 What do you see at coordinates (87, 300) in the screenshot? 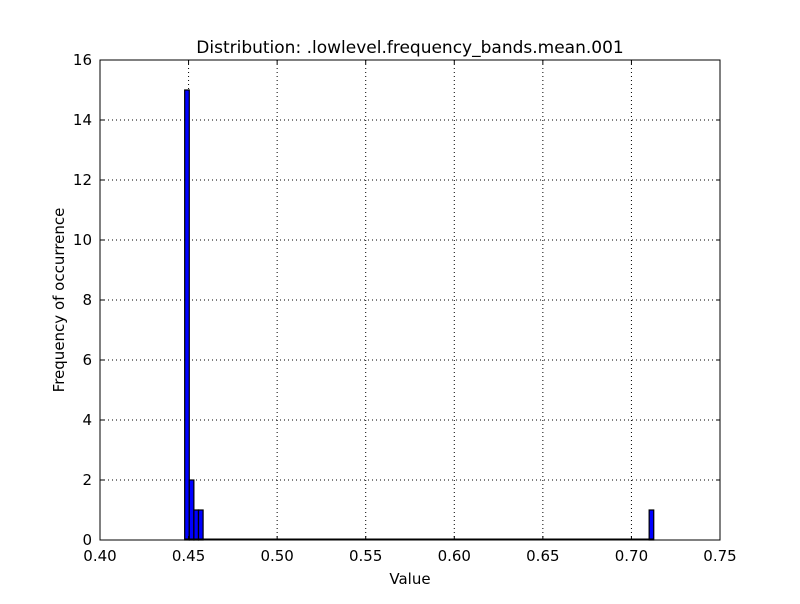
I see `y-tick-label: 8` at bounding box center [87, 300].